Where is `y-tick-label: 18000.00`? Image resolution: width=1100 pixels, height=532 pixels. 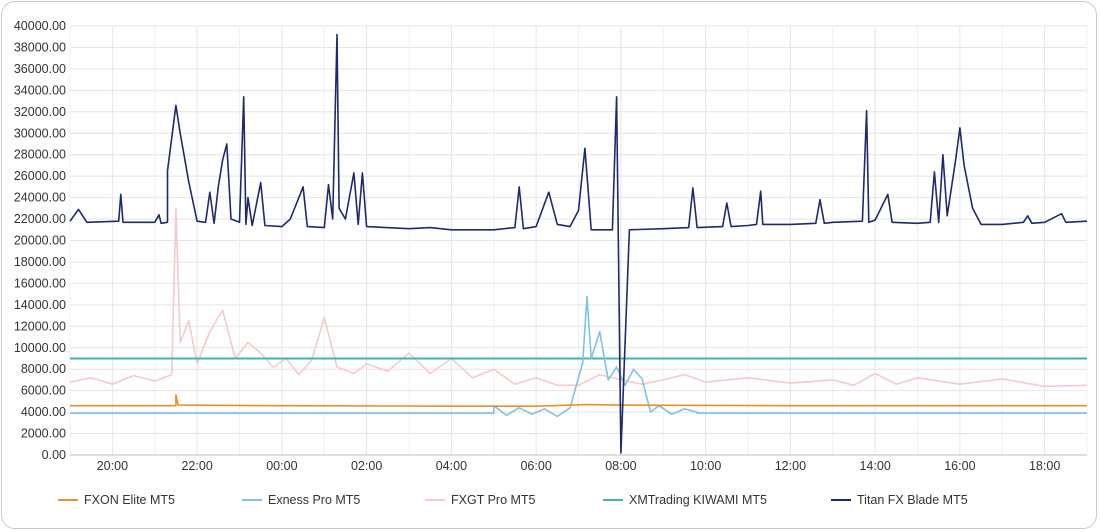 y-tick-label: 18000.00 is located at coordinates (40, 262).